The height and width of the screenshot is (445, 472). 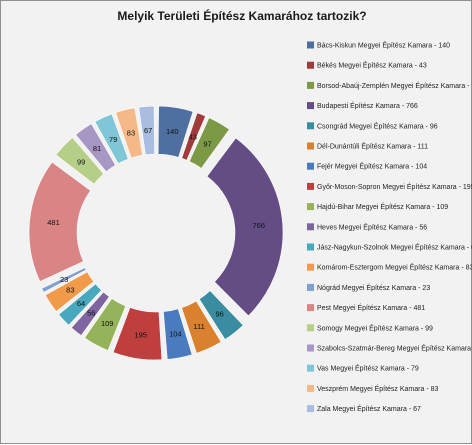 I want to click on slice-nograd-megyei-epitesz-kamara, so click(x=64, y=280).